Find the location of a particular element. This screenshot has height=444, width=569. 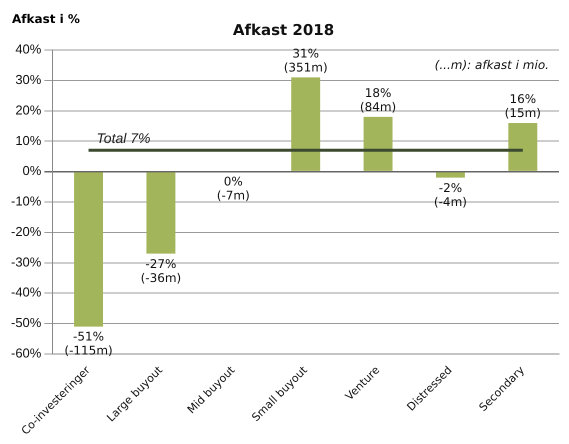

y-axis-title: Afkast i % is located at coordinates (46, 19).